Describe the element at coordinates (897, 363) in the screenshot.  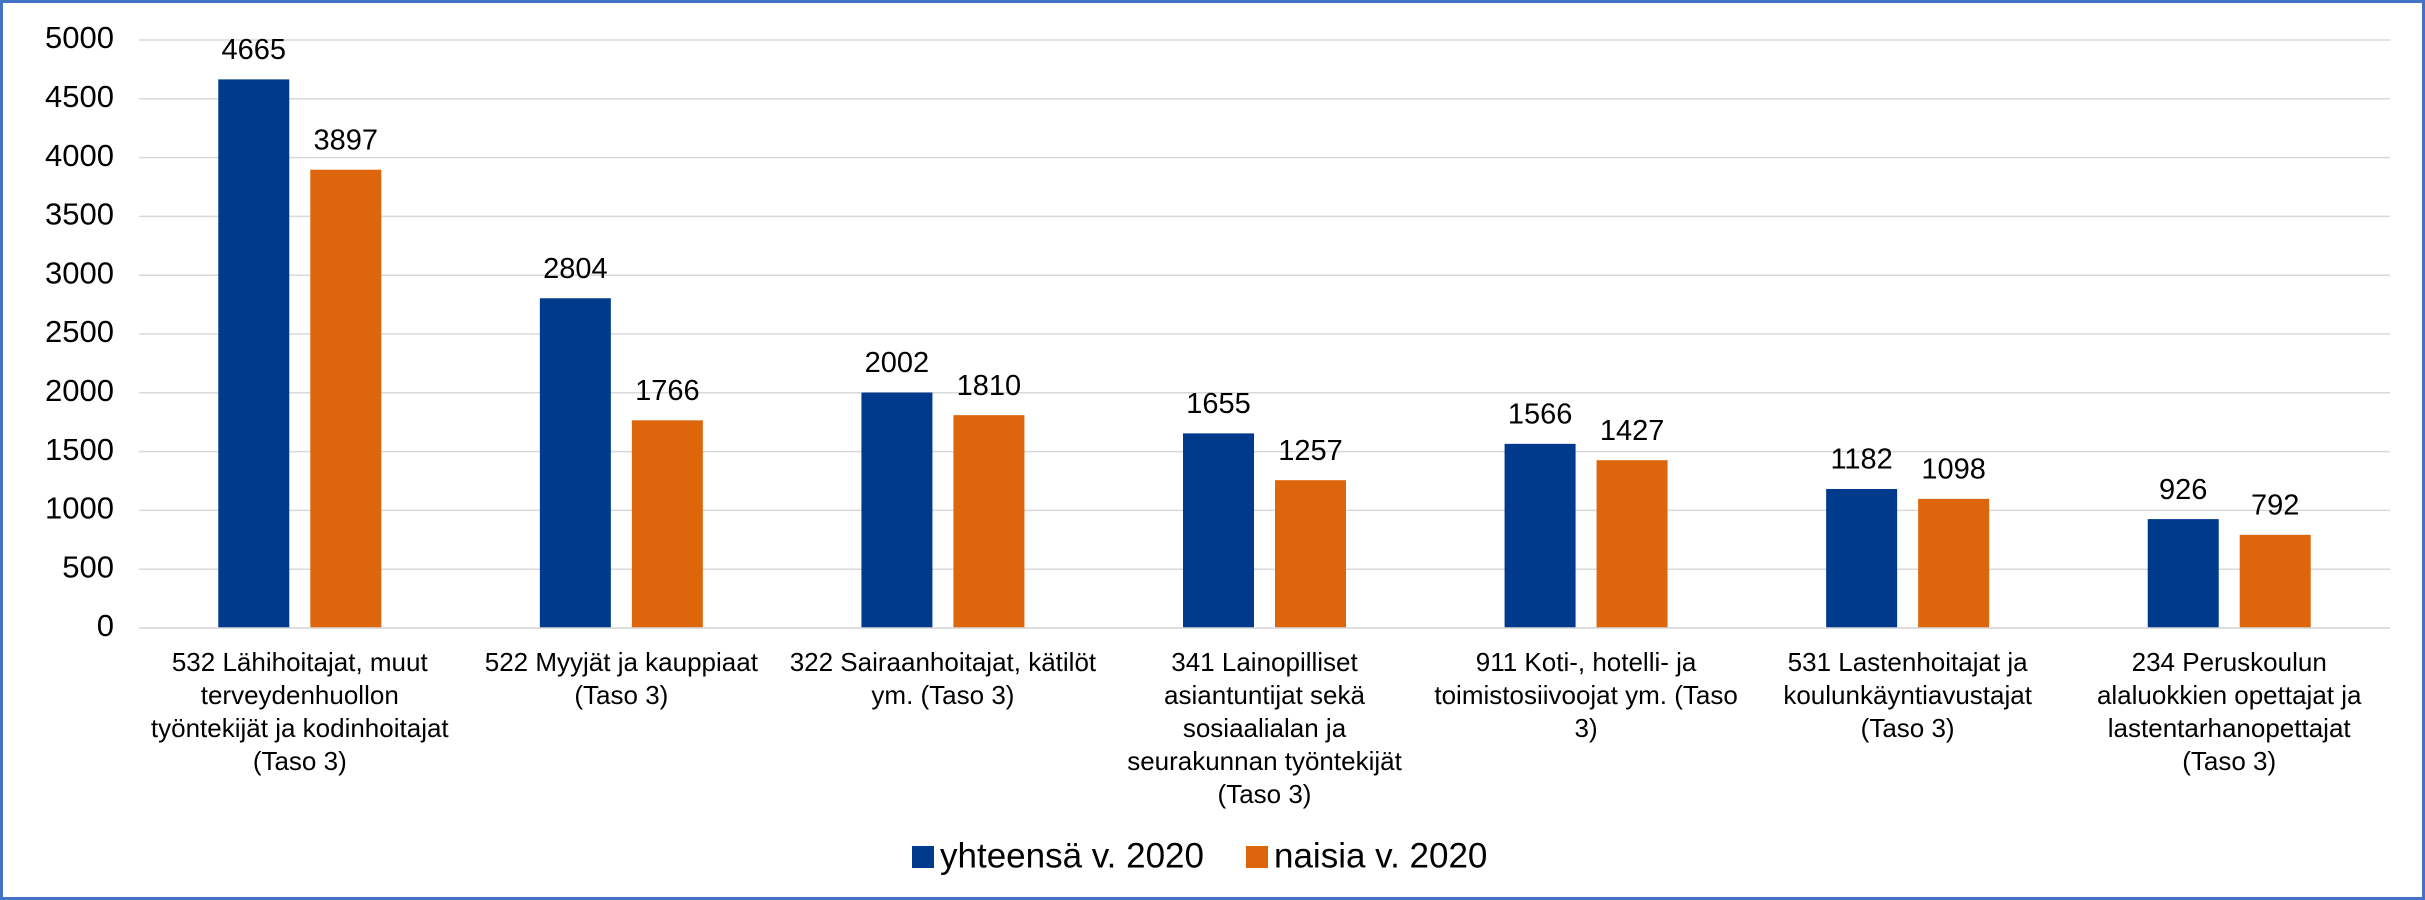
I see `data-label: 2002` at that location.